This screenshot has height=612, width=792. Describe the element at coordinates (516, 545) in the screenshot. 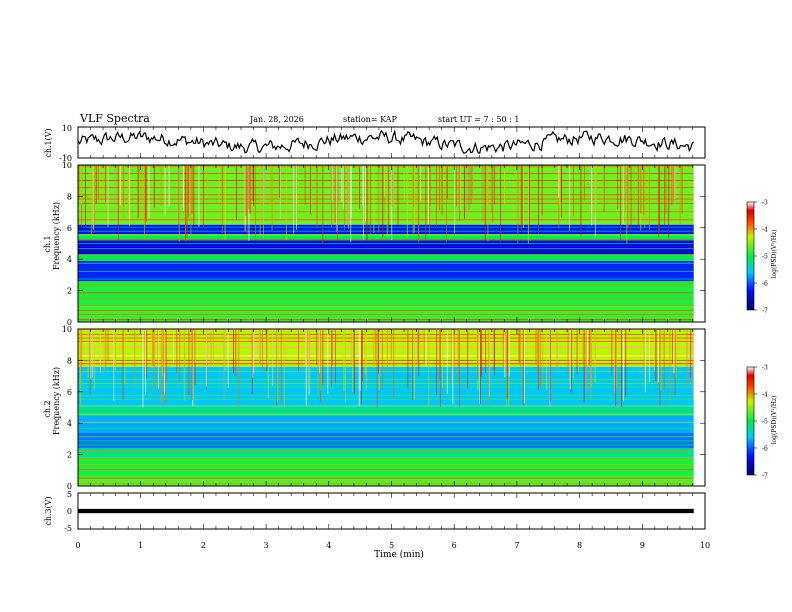

I see `time-tick-label: 7` at that location.